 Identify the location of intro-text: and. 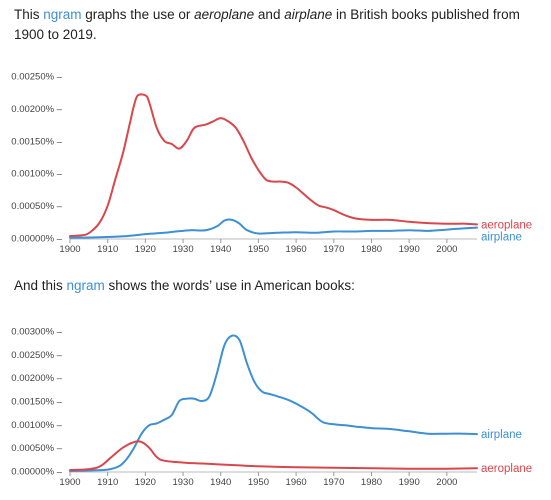
(269, 14).